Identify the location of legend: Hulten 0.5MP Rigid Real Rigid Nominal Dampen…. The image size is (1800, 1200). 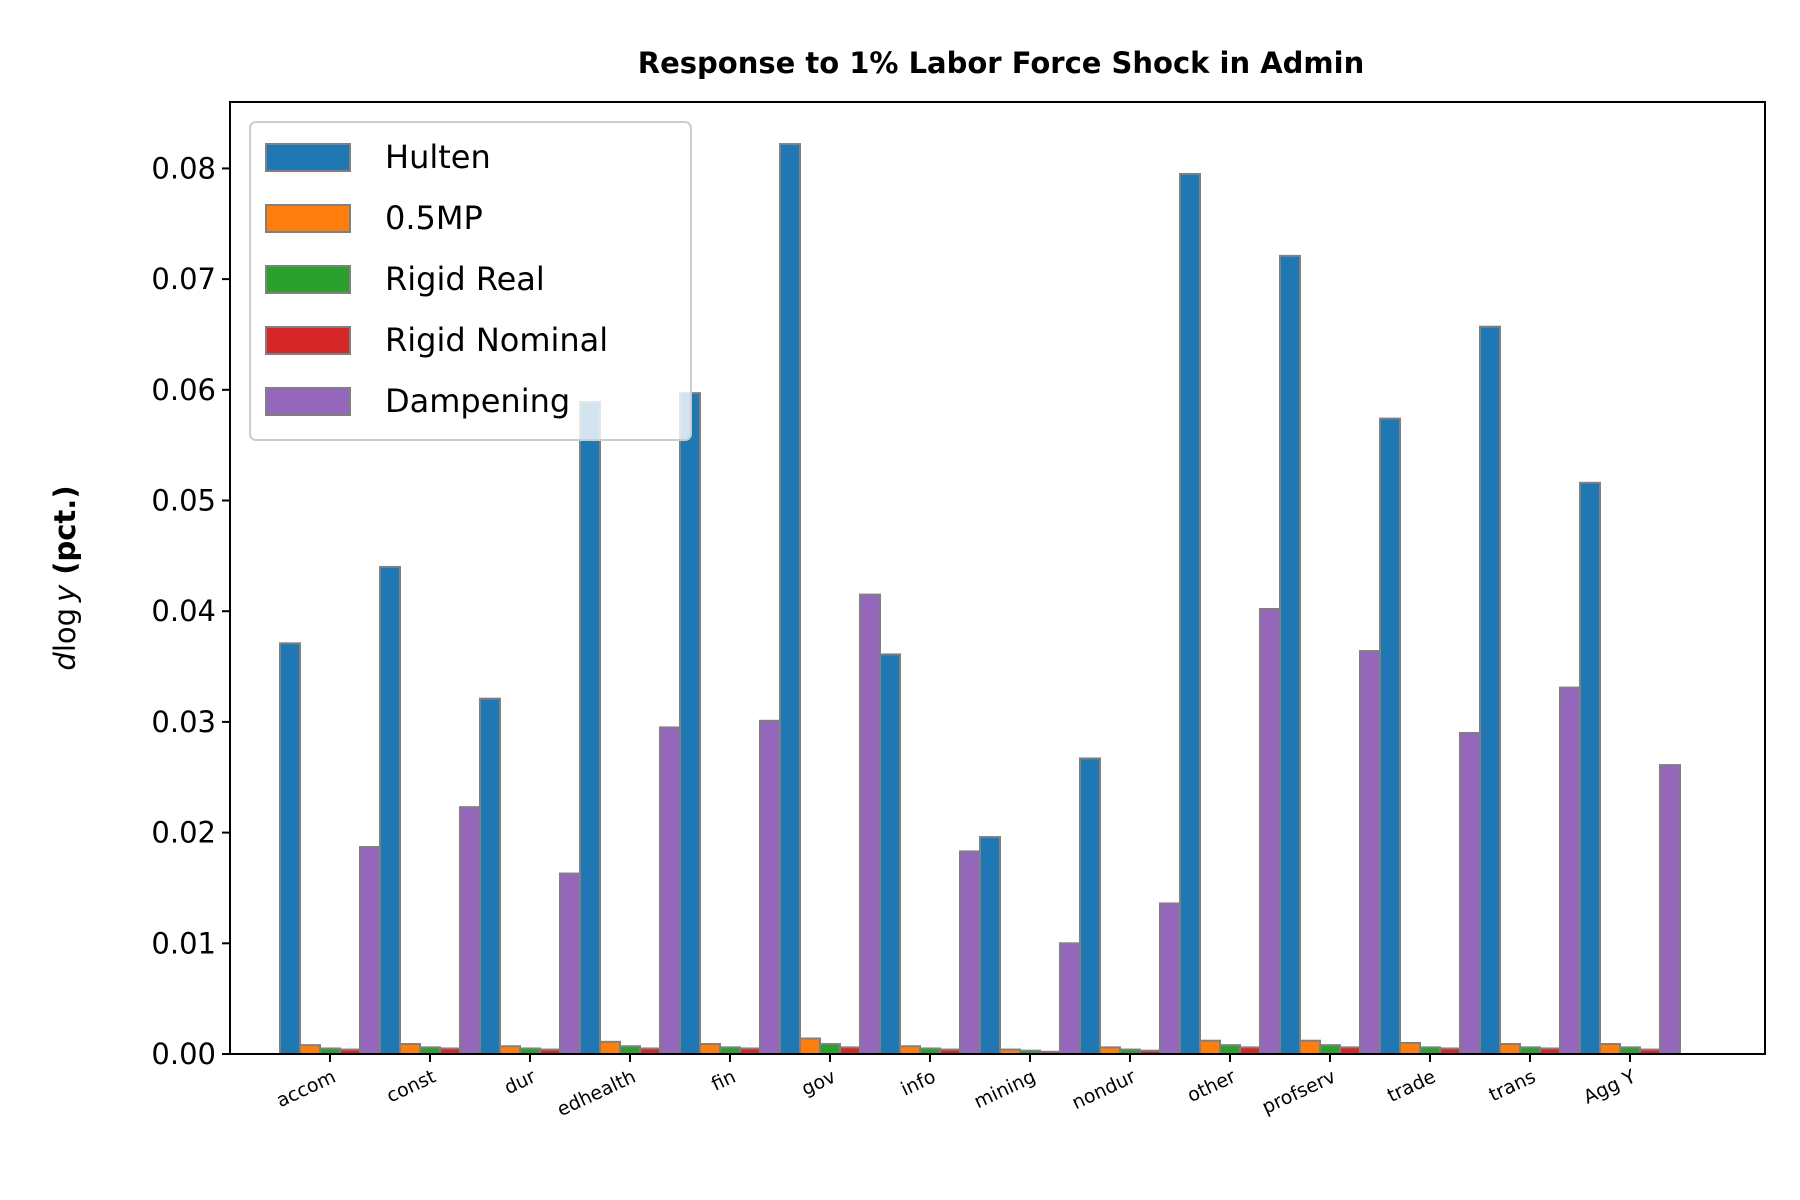
(470, 281).